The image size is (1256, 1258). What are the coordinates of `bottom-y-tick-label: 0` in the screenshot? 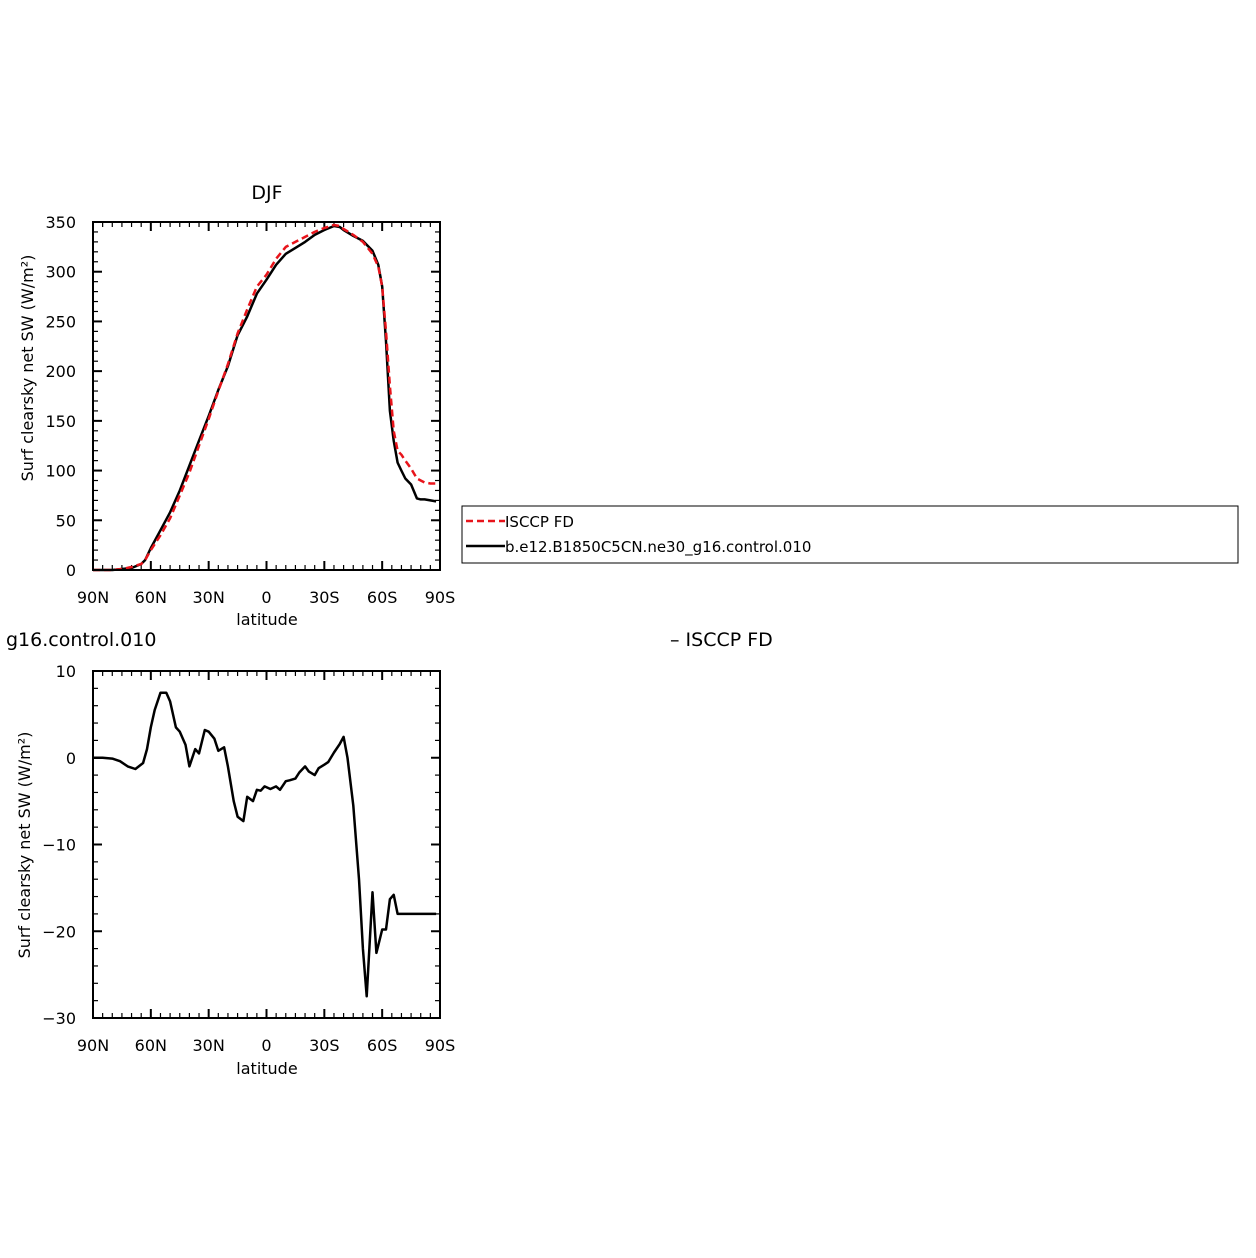 It's located at (71, 758).